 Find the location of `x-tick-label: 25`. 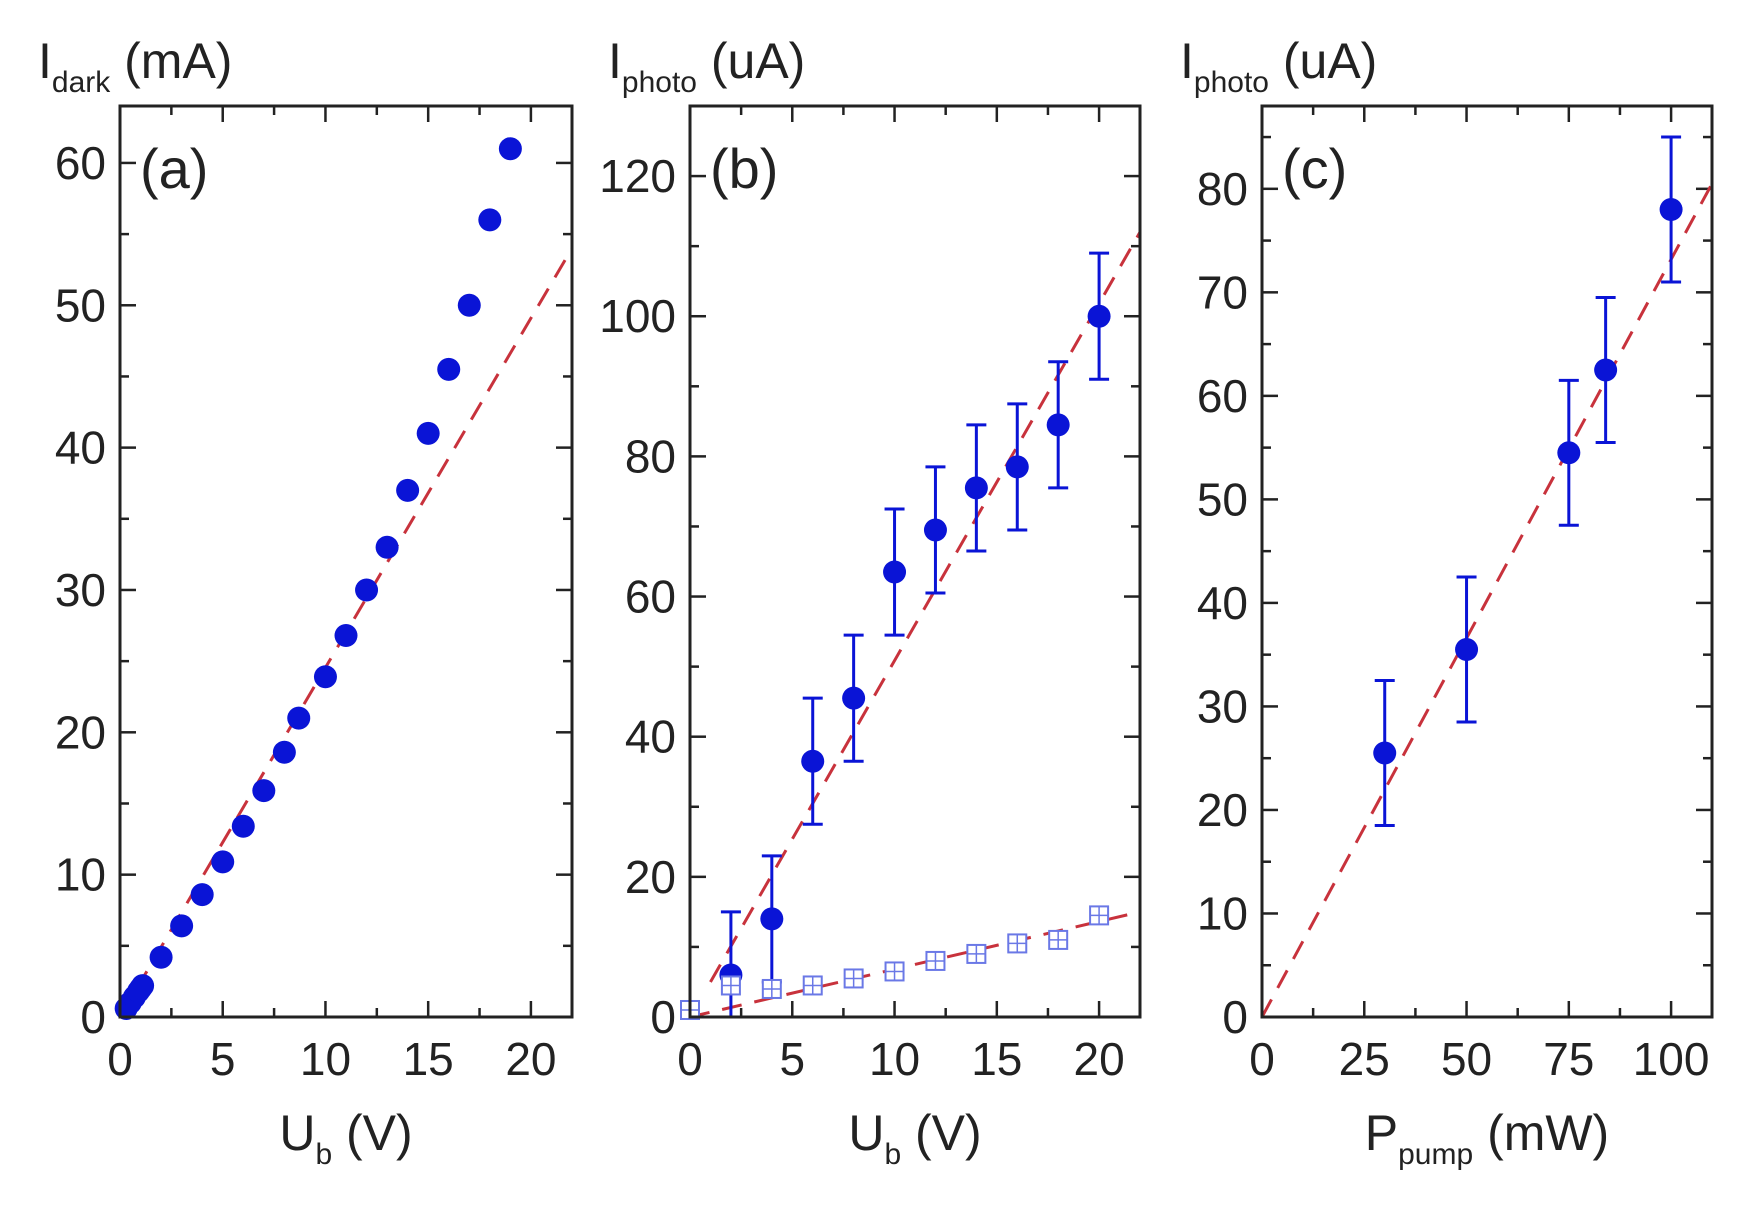

x-tick-label: 25 is located at coordinates (1364, 1059).